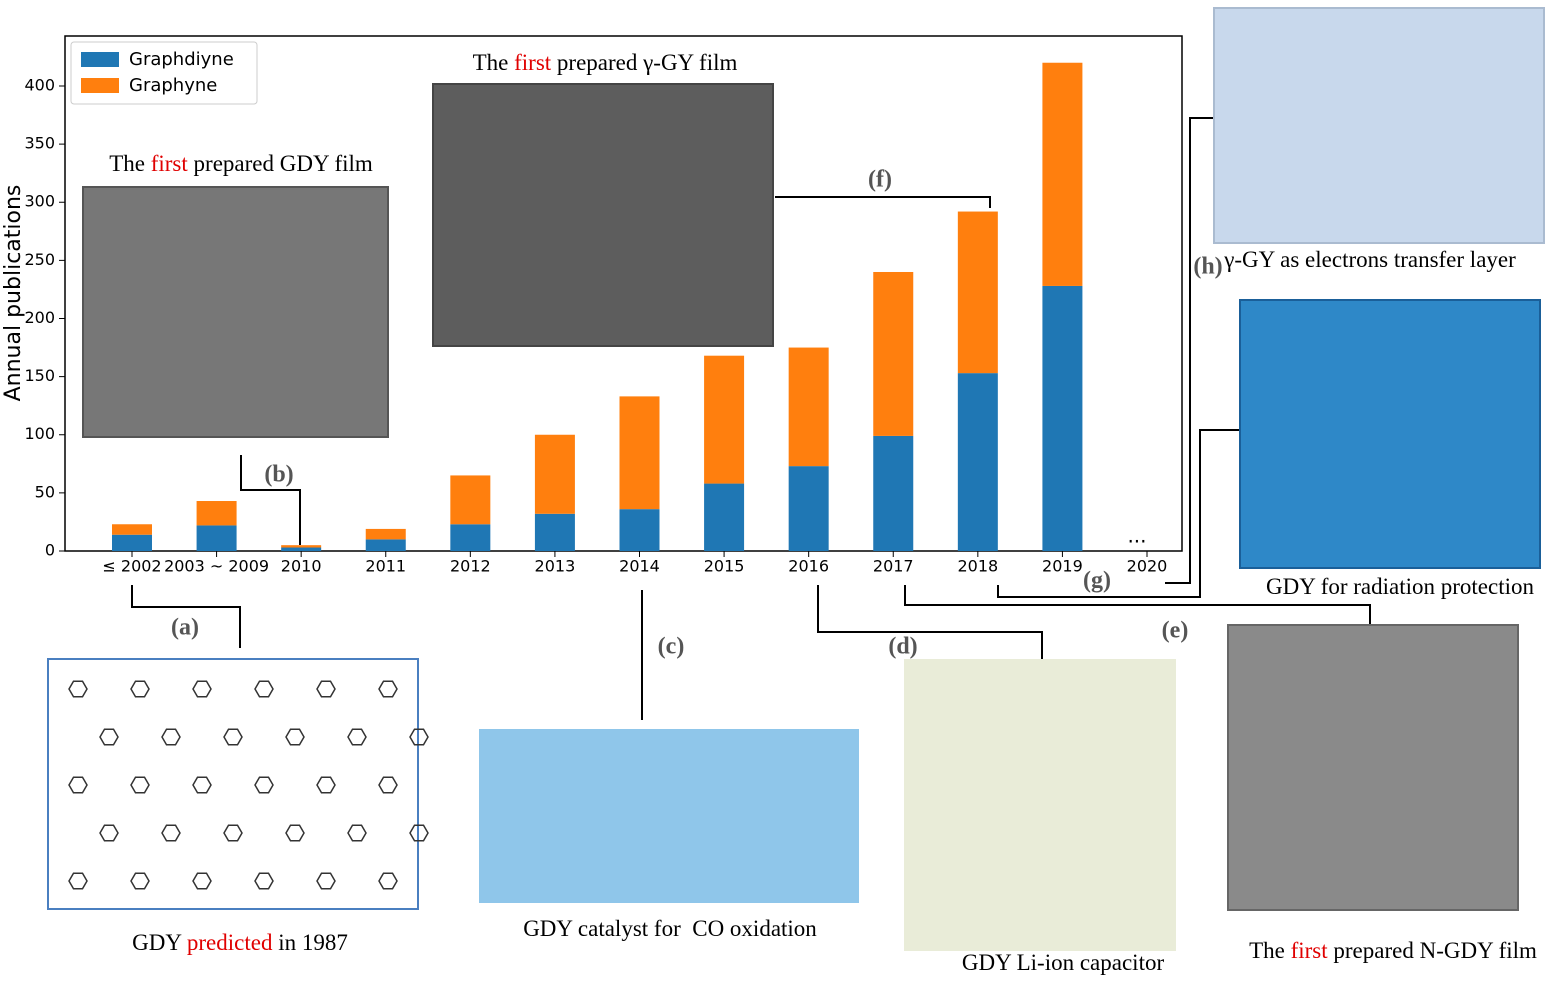 The image size is (1554, 981). Describe the element at coordinates (1393, 950) in the screenshot. I see `panel-caption: The first prepared N-GDY film` at that location.